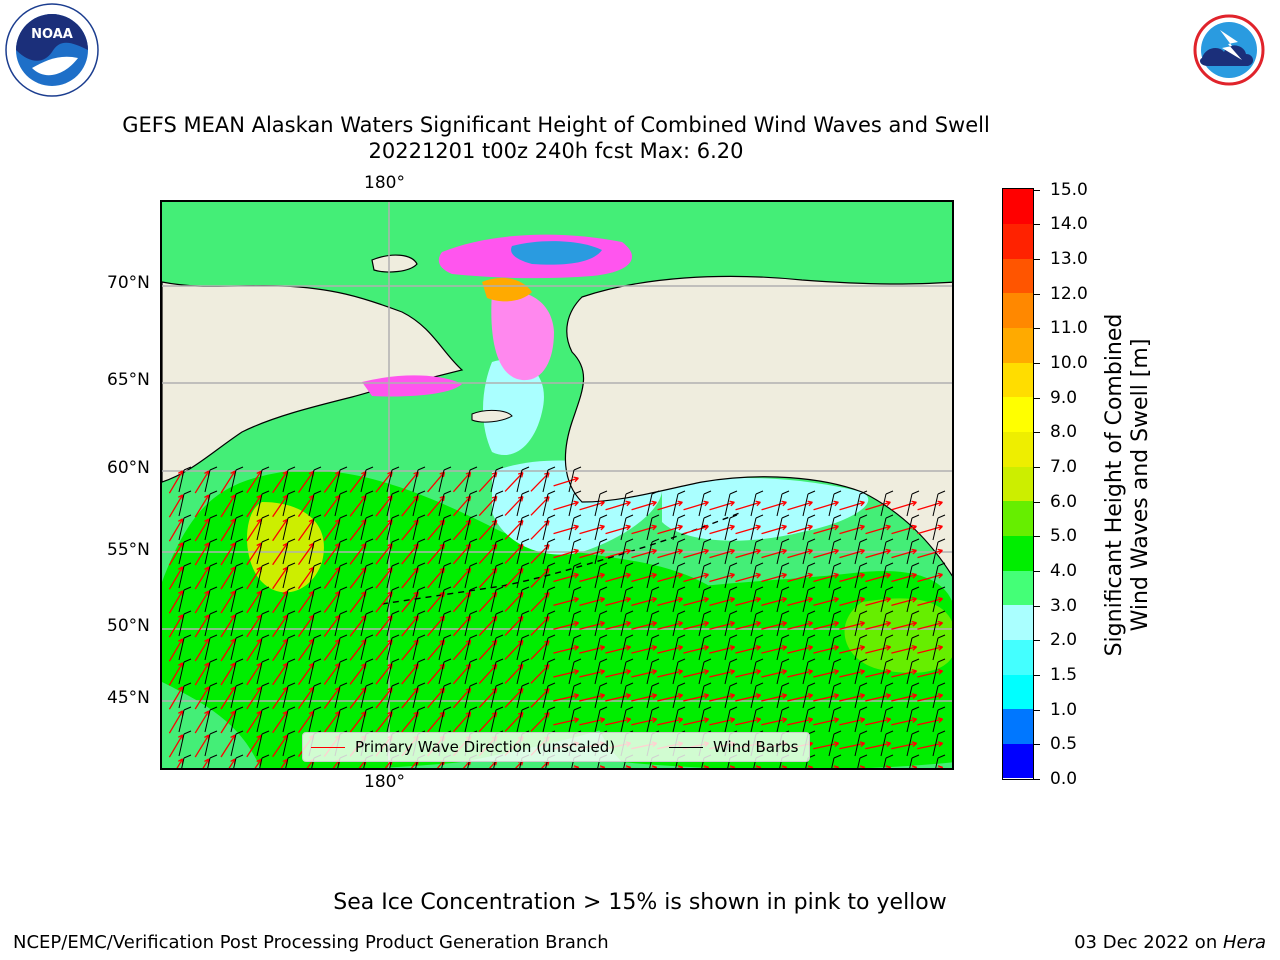 Image resolution: width=1280 pixels, height=960 pixels. What do you see at coordinates (328, 747) in the screenshot?
I see `legend-wave-swatch` at bounding box center [328, 747].